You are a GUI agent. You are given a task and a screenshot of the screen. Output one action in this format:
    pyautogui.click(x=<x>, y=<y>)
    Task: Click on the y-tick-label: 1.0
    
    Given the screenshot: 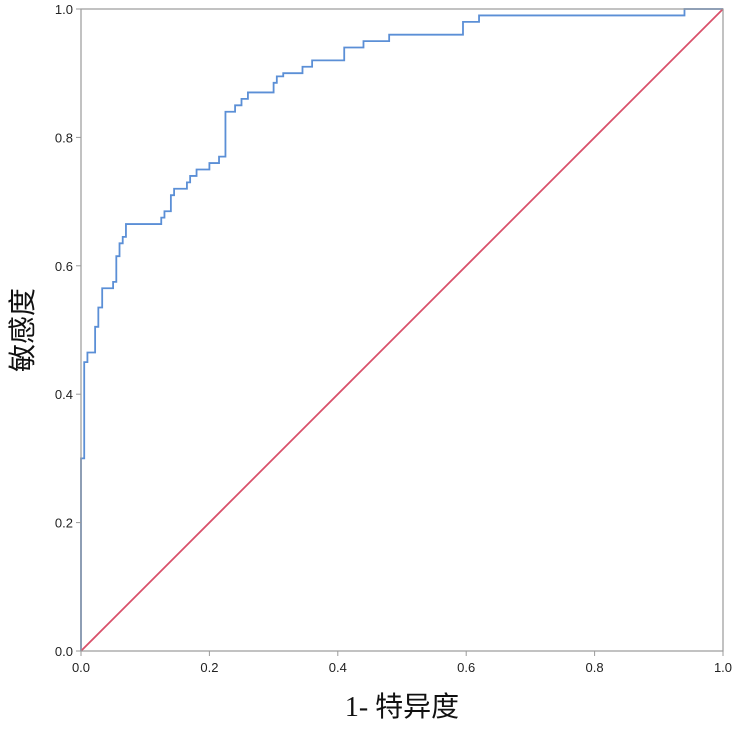 What is the action you would take?
    pyautogui.click(x=64, y=9)
    